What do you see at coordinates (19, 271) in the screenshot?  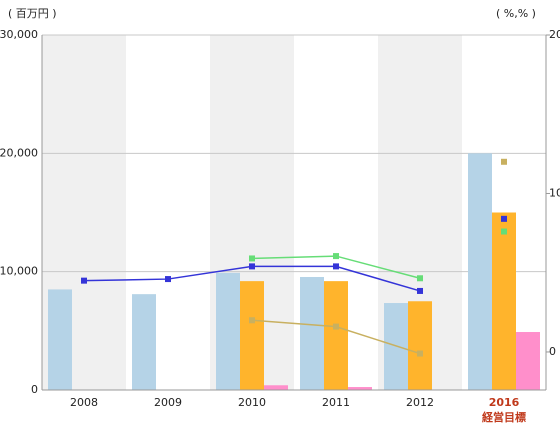 I see `y-tick-label: 10,000` at bounding box center [19, 271].